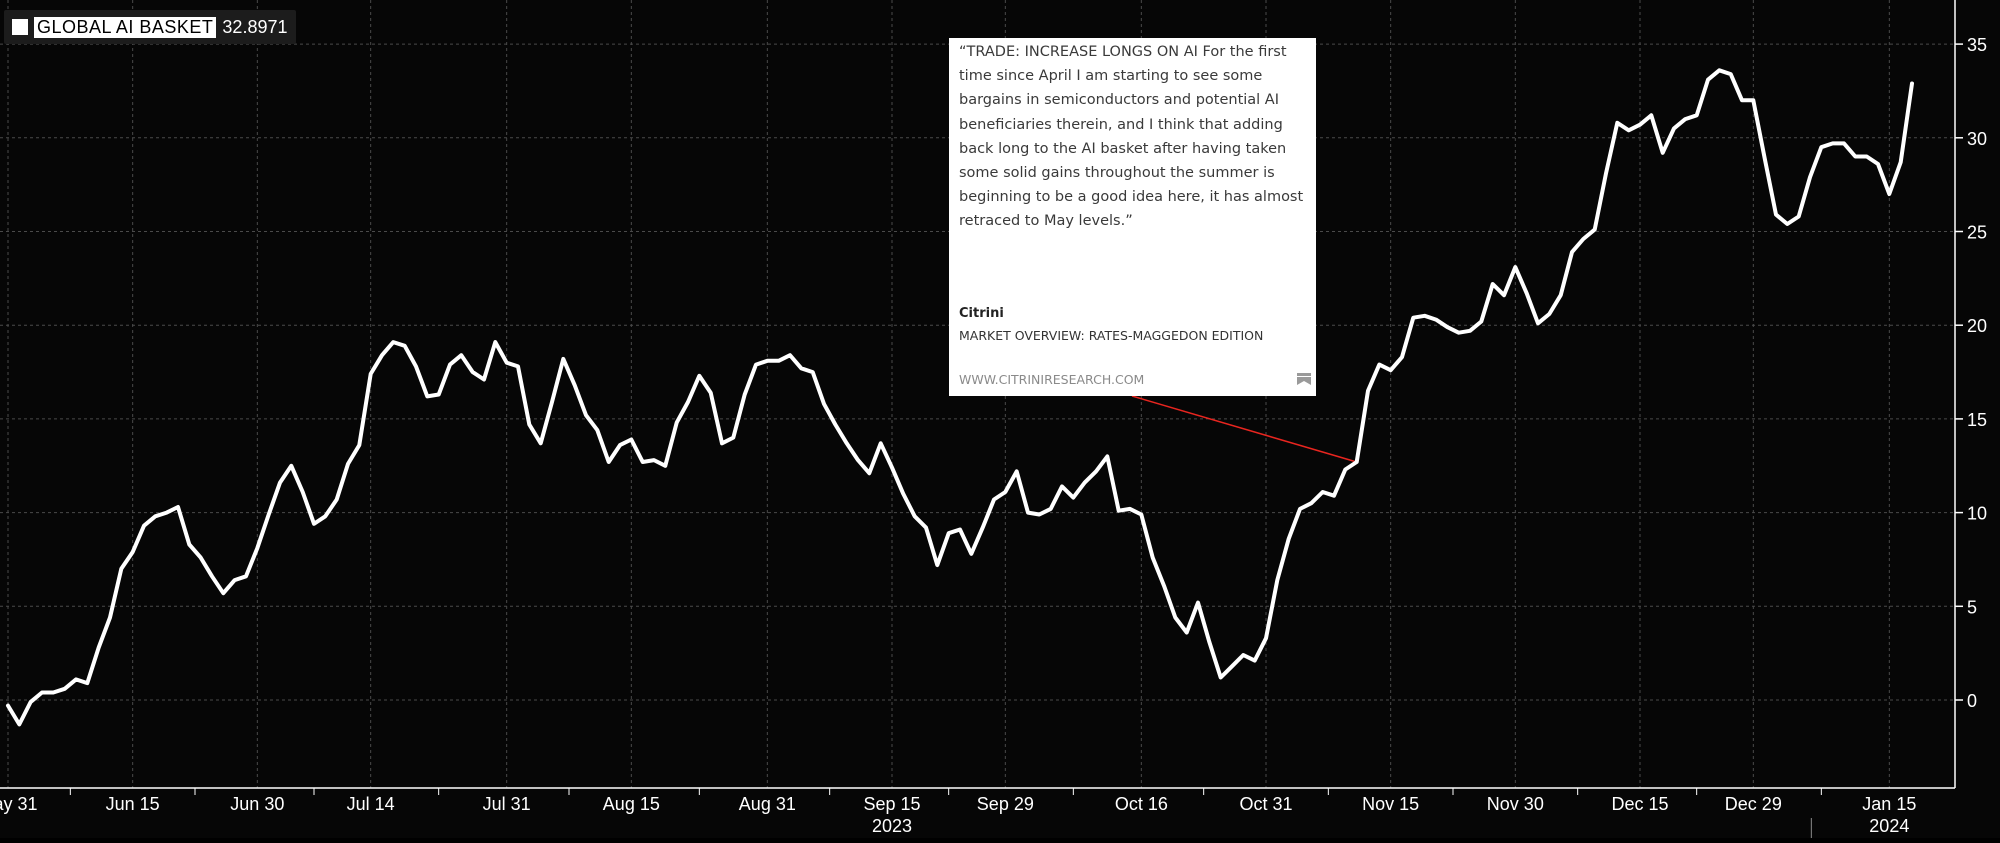  What do you see at coordinates (1977, 326) in the screenshot?
I see `y-tick-label: 20` at bounding box center [1977, 326].